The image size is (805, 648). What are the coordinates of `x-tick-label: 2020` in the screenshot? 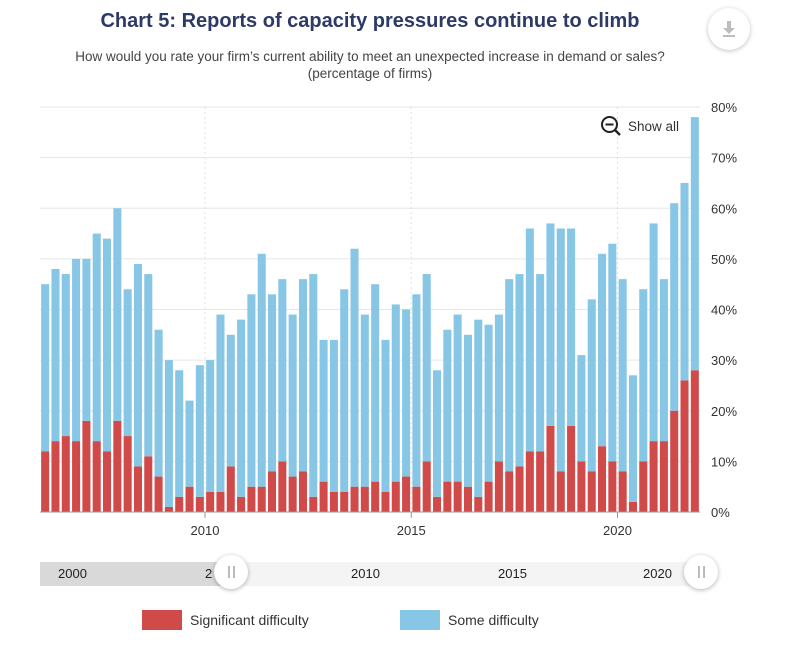 It's located at (617, 530).